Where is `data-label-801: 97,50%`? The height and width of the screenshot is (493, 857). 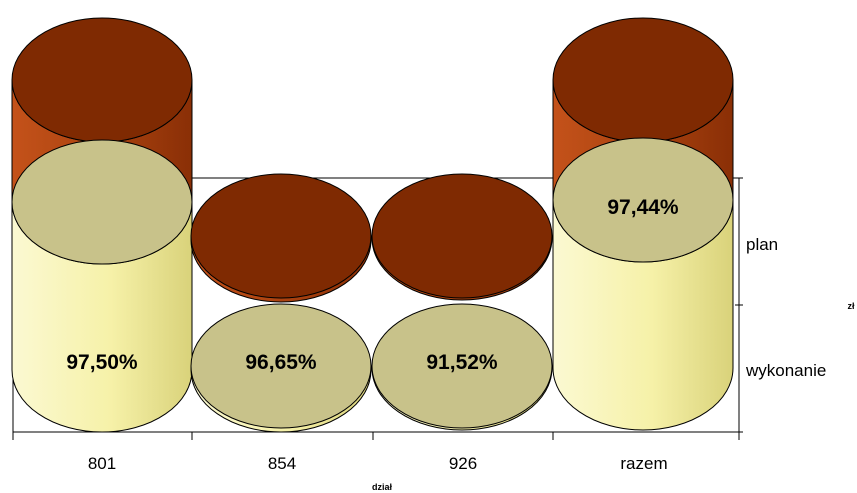
data-label-801: 97,50% is located at coordinates (102, 362).